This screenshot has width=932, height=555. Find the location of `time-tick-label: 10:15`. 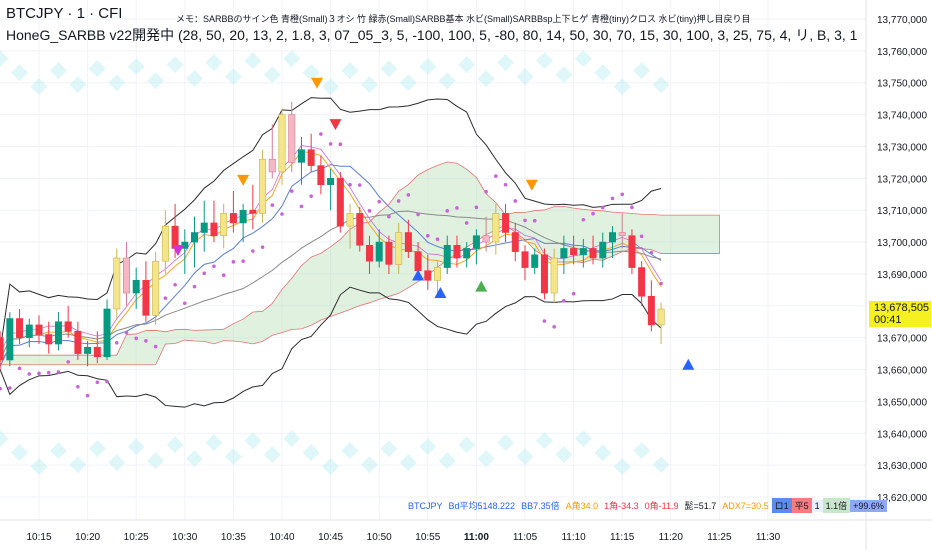

time-tick-label: 10:15 is located at coordinates (38, 537).